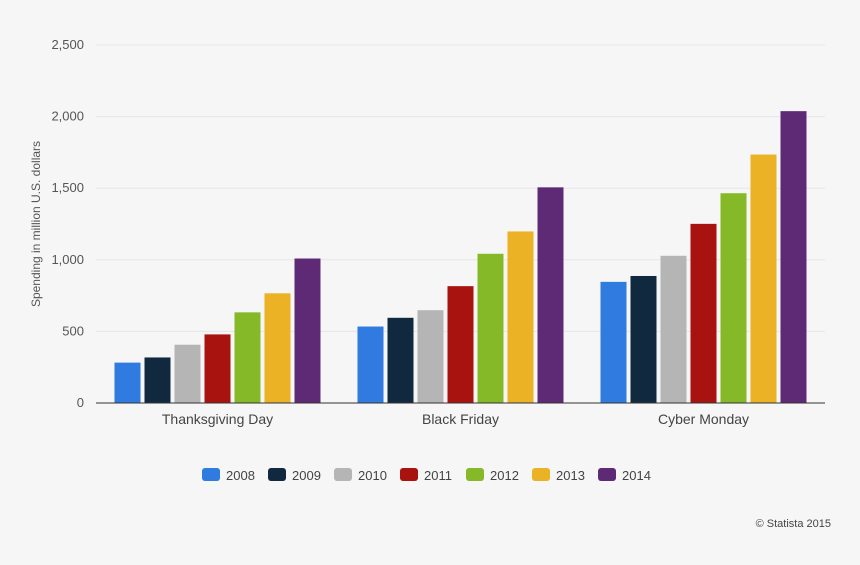  I want to click on credit-text: © Statista 2015, so click(793, 524).